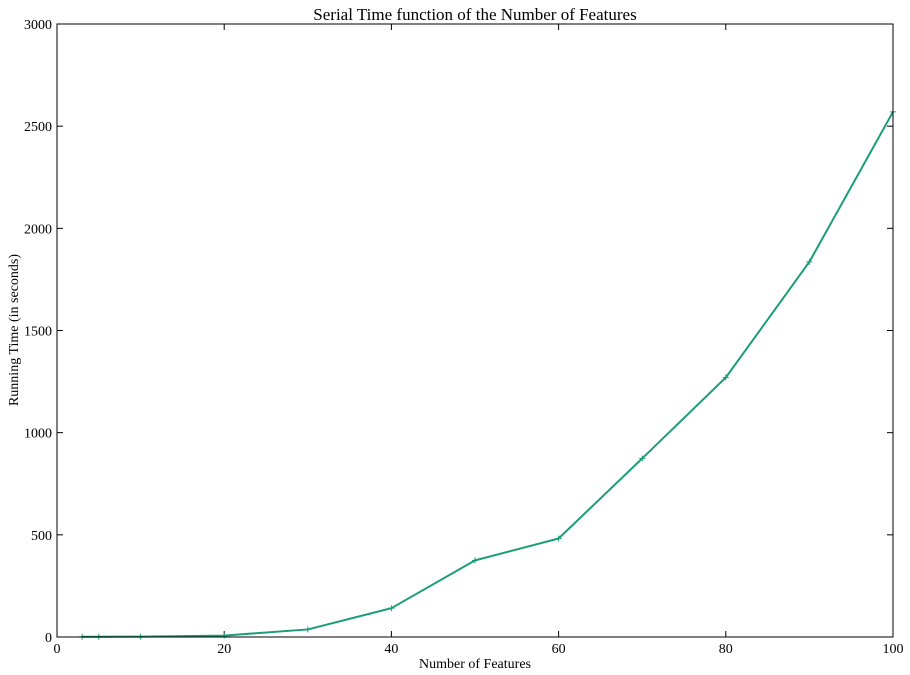  I want to click on x-tick-label: 40, so click(391, 649).